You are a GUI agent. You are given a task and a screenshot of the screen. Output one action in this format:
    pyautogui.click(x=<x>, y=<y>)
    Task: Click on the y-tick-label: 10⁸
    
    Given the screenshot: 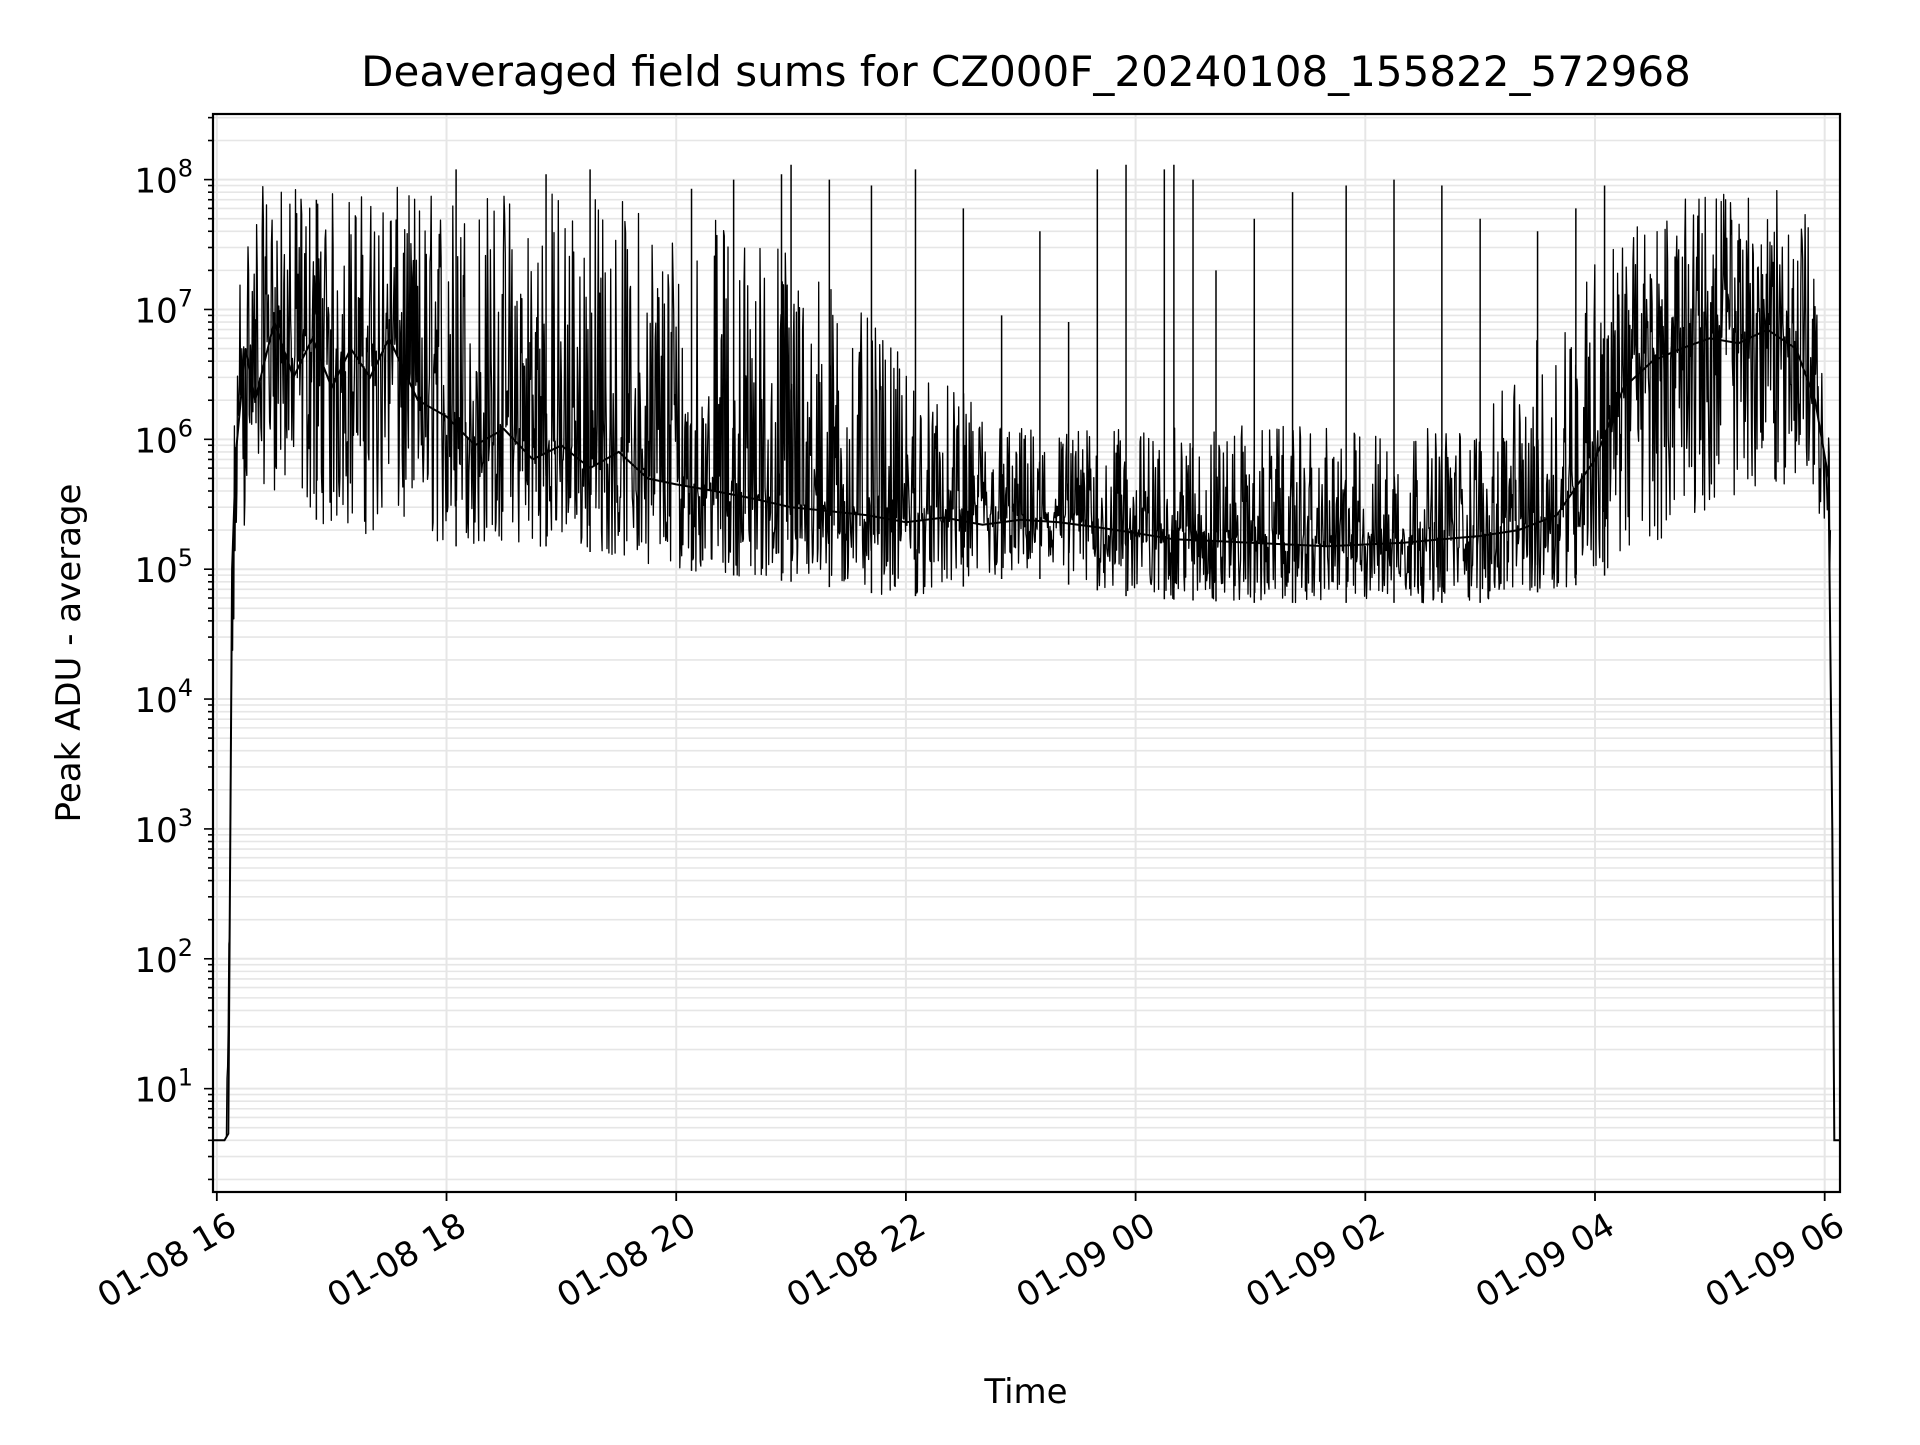 What is the action you would take?
    pyautogui.click(x=163, y=178)
    